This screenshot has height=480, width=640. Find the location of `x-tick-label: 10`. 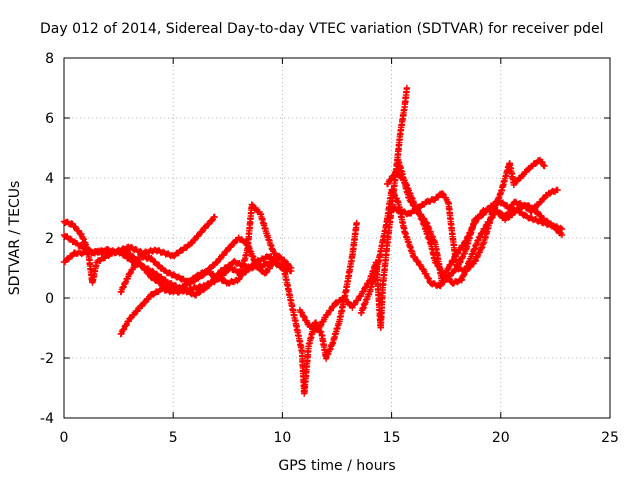

x-tick-label: 10 is located at coordinates (282, 438).